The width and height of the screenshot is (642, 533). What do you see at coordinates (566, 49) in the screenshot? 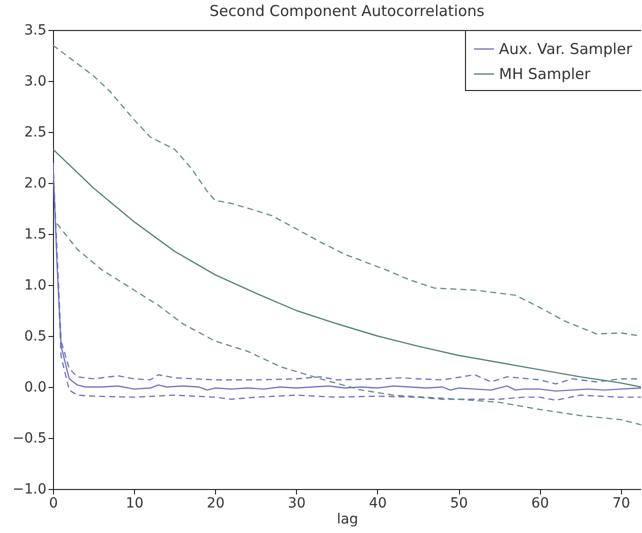
I see `legend-label: Aux. Var. Sampler` at bounding box center [566, 49].